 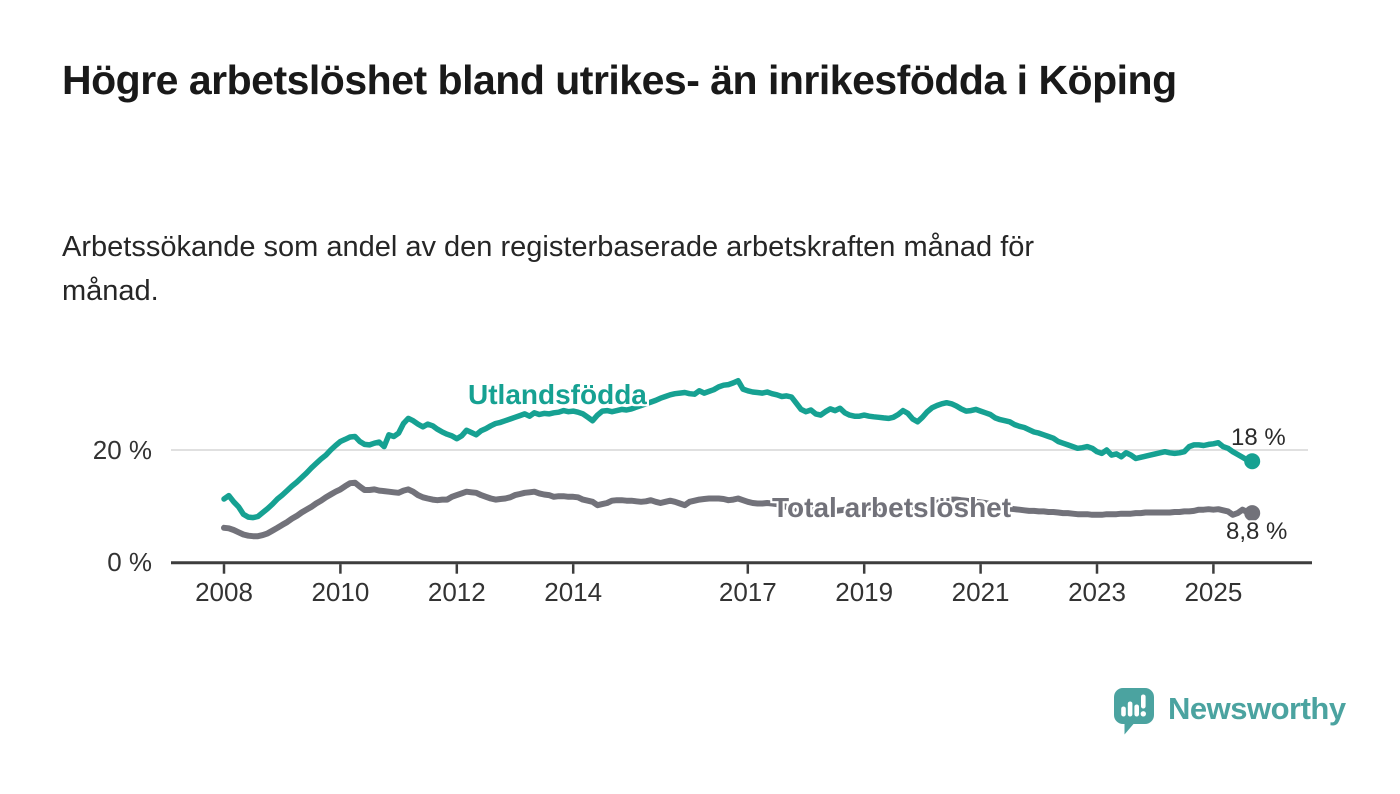 What do you see at coordinates (340, 592) in the screenshot?
I see `x-tick-label-2010: 2010` at bounding box center [340, 592].